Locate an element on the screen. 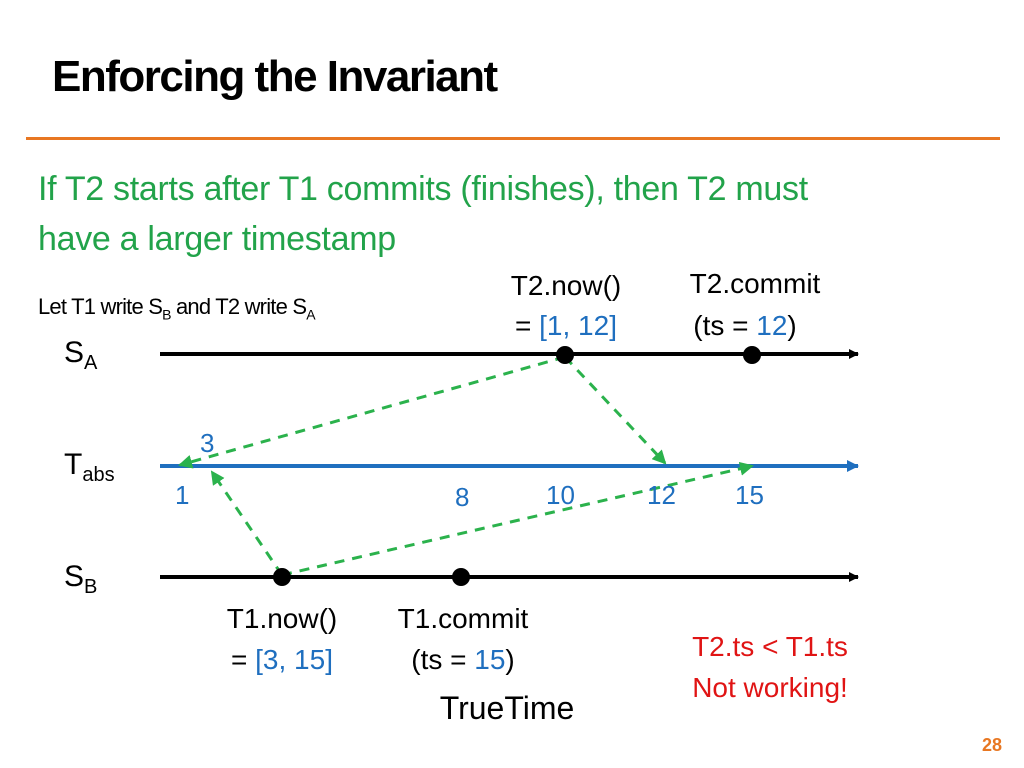  row-label-sa: SA is located at coordinates (81, 355).